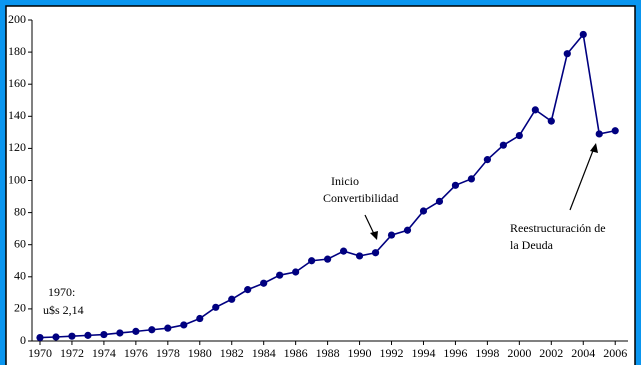 The width and height of the screenshot is (641, 365). I want to click on annotation: 1970:, so click(61, 292).